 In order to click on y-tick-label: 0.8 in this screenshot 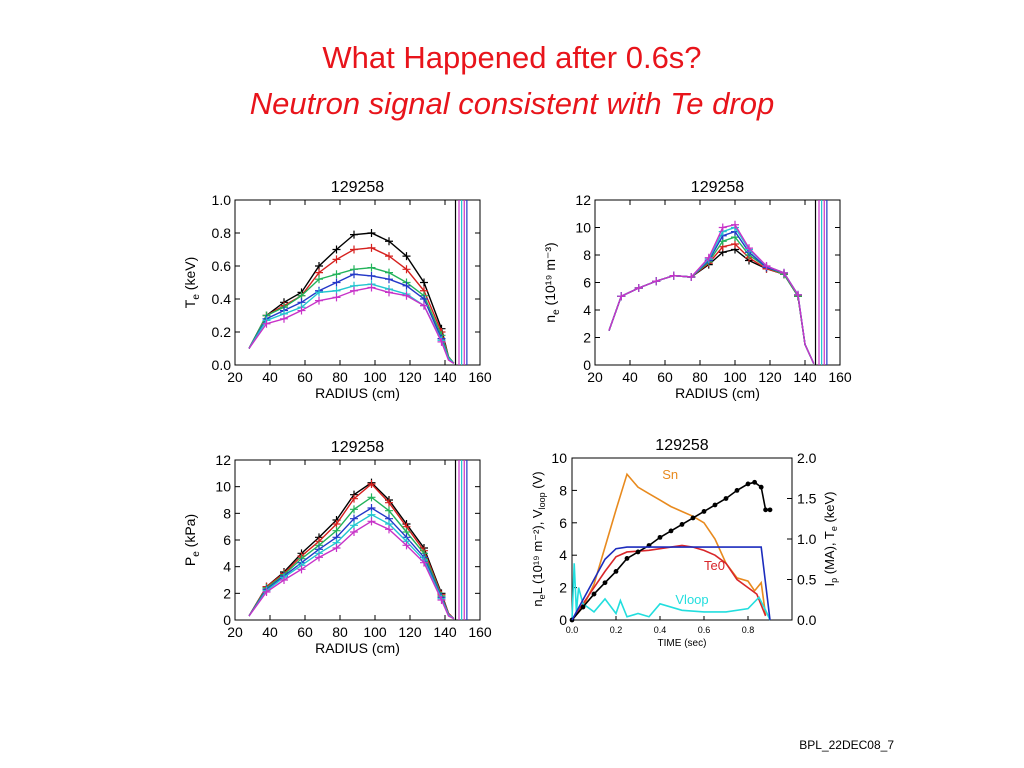, I will do `click(222, 233)`.